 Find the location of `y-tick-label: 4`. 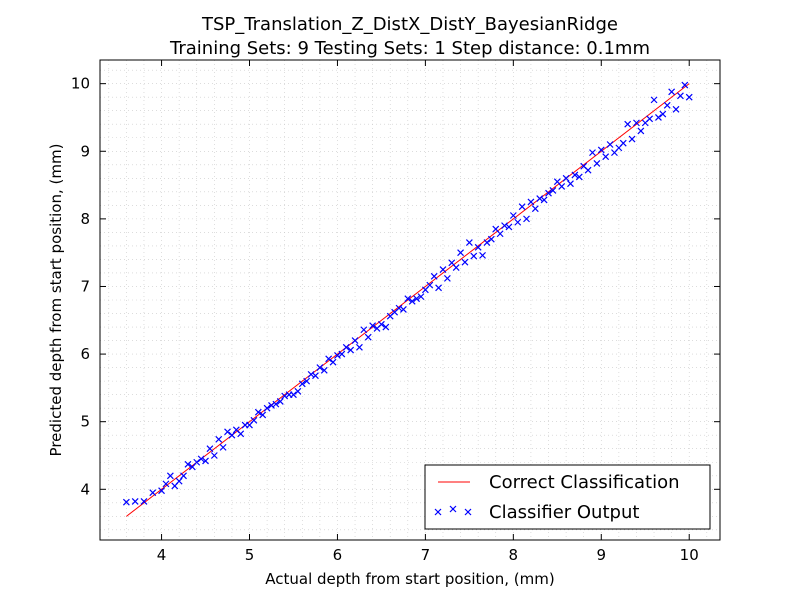

y-tick-label: 4 is located at coordinates (85, 489).